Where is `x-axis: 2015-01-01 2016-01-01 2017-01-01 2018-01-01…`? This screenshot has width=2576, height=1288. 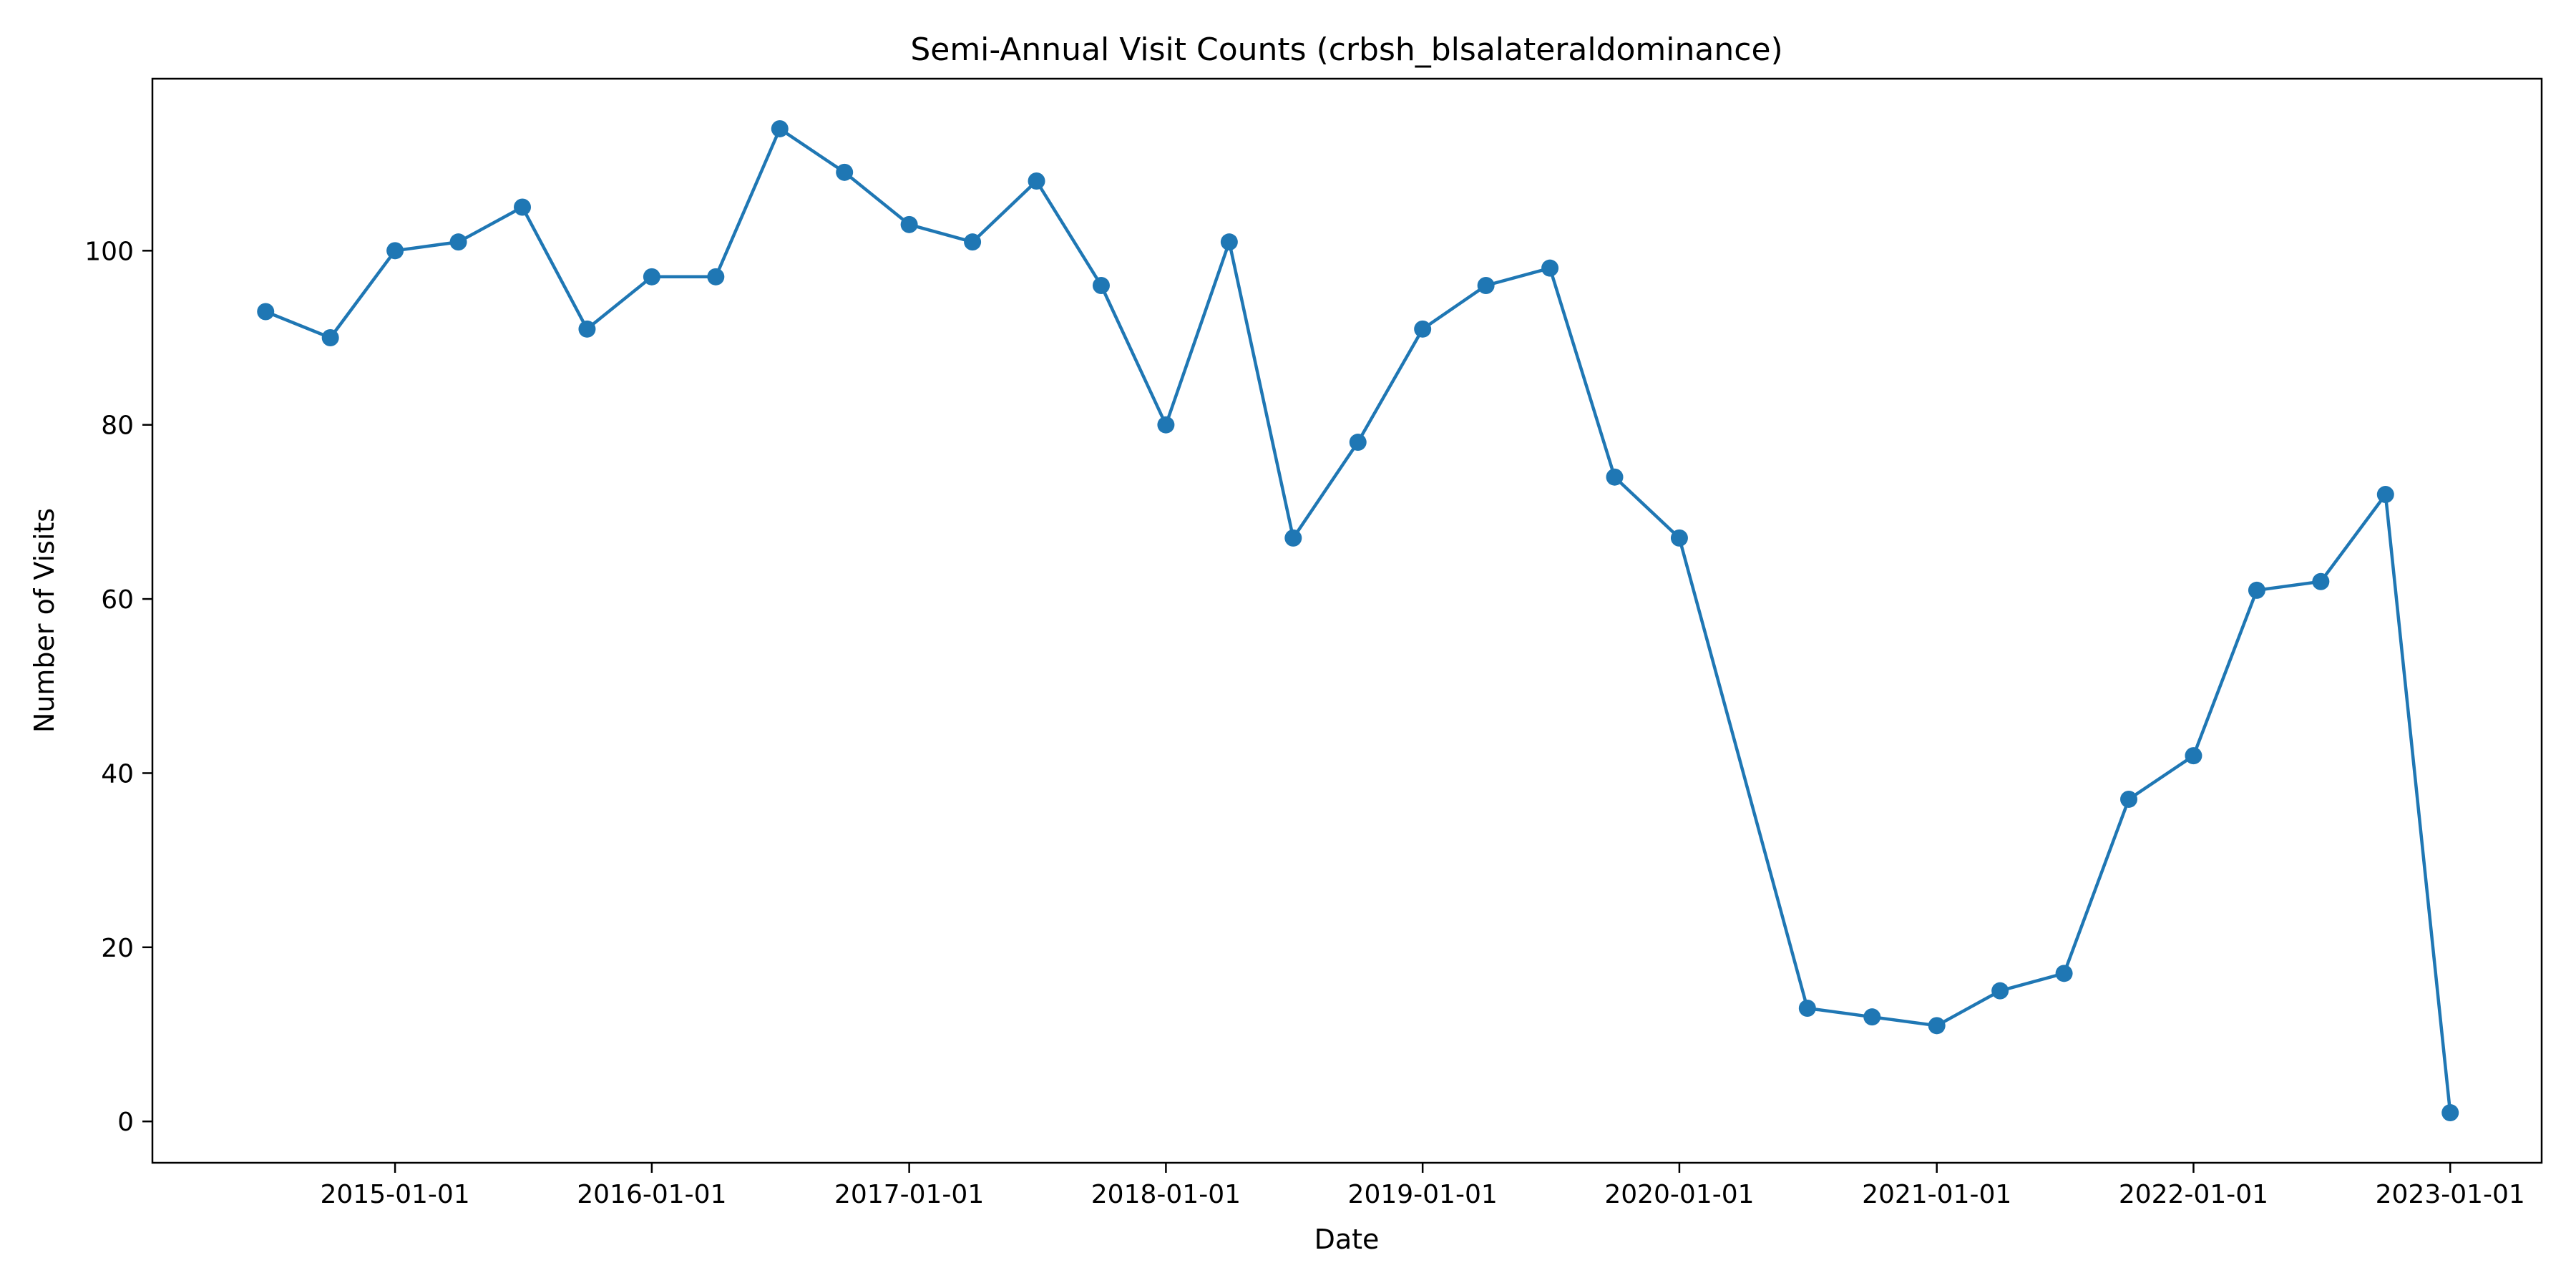
x-axis: 2015-01-01 2016-01-01 2017-01-01 2018-01-01… is located at coordinates (1423, 1186).